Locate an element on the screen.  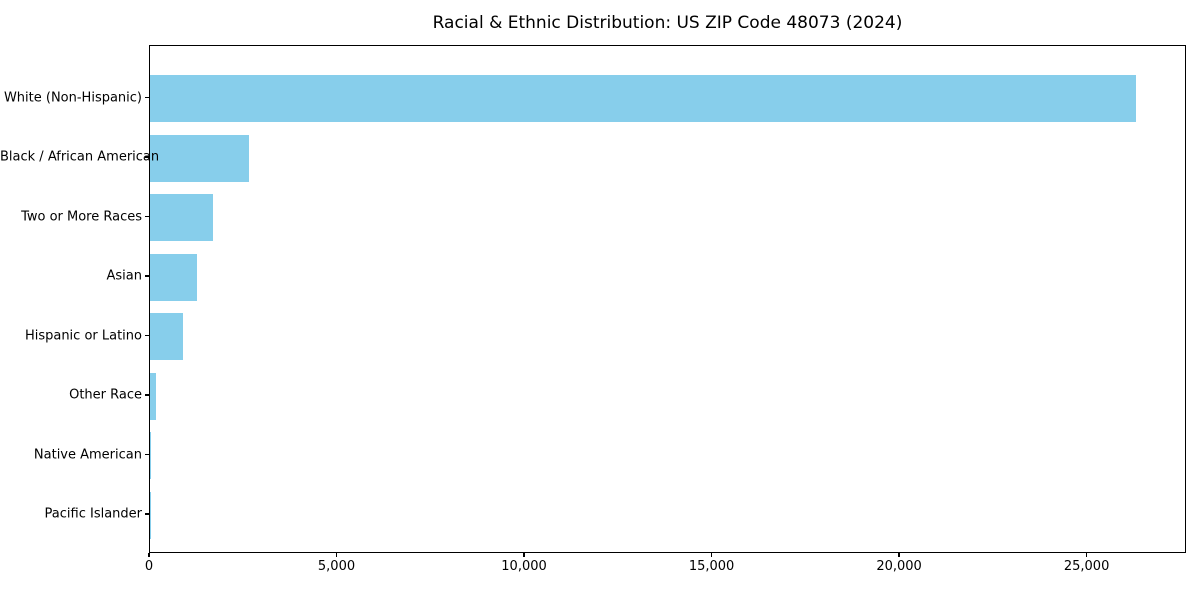
y-tick-label: Pacific Islander is located at coordinates (93, 514).